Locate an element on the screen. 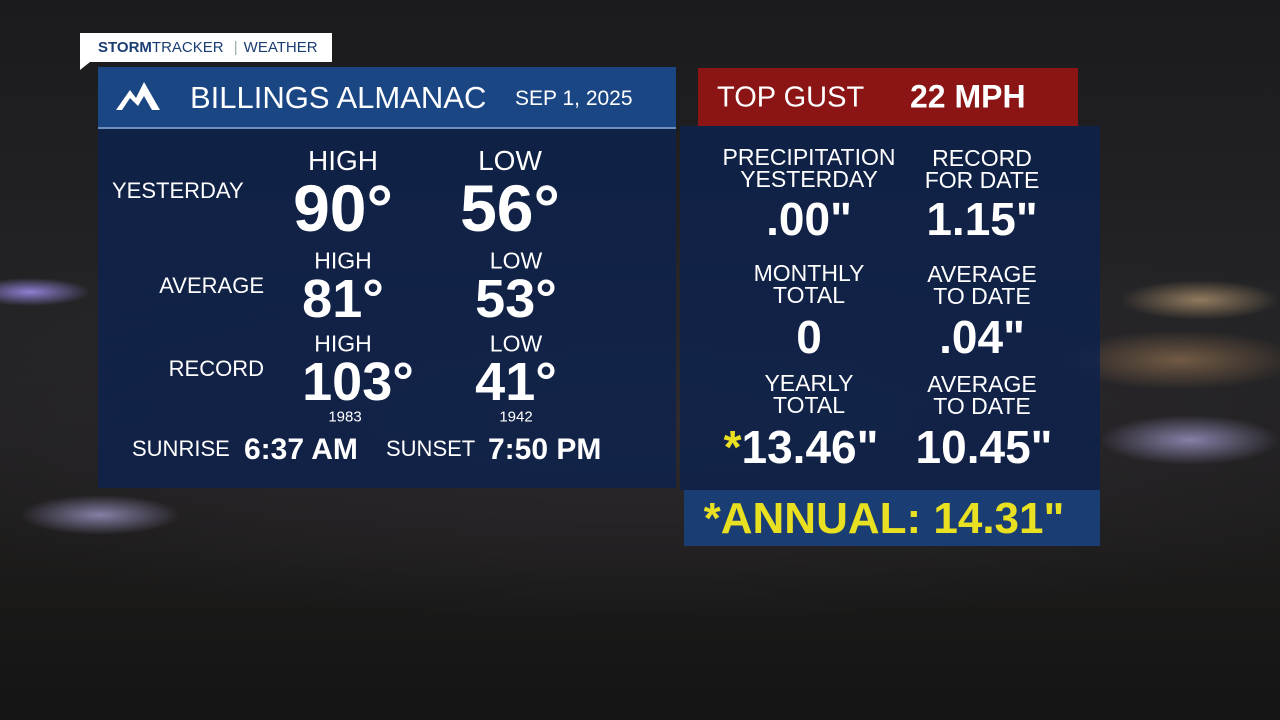  gust-box is located at coordinates (888, 97).